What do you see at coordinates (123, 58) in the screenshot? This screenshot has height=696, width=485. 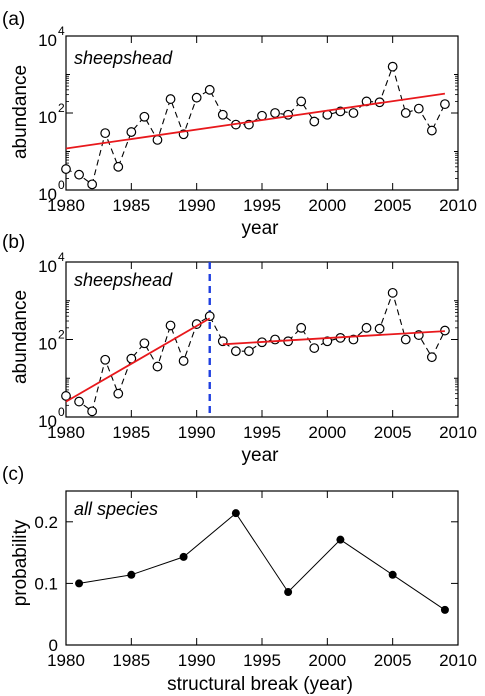 I see `panel-a-annotation: sheepshead` at bounding box center [123, 58].